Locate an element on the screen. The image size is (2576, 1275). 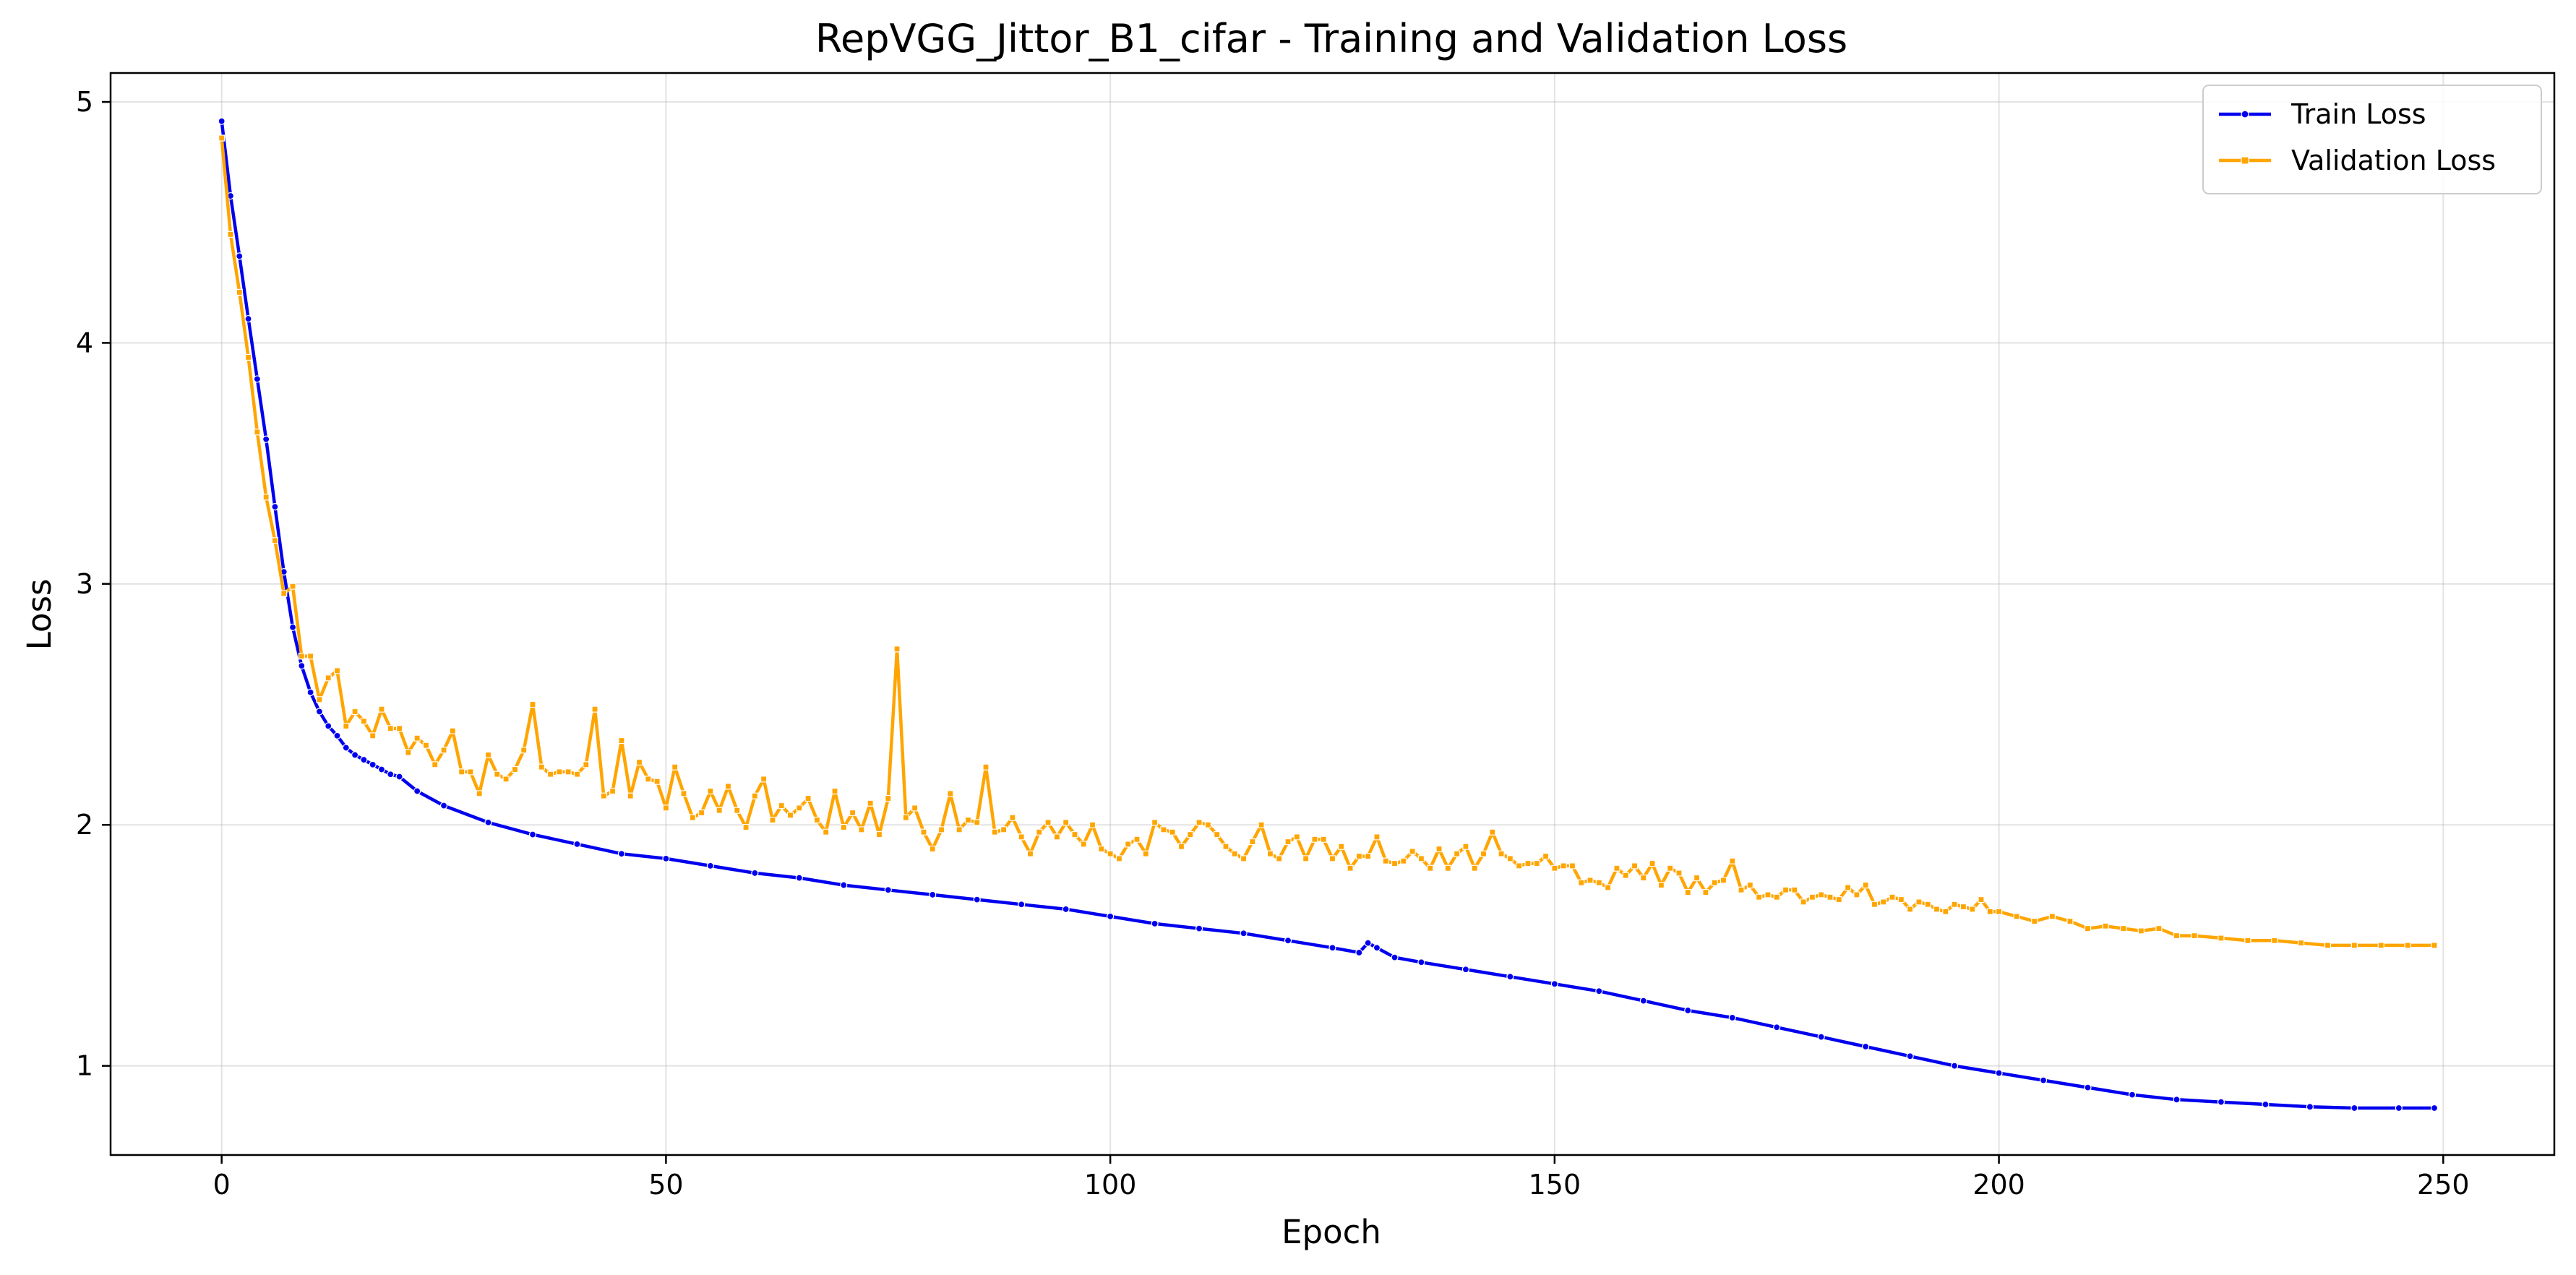
x-tick-label: 0 is located at coordinates (222, 1185).